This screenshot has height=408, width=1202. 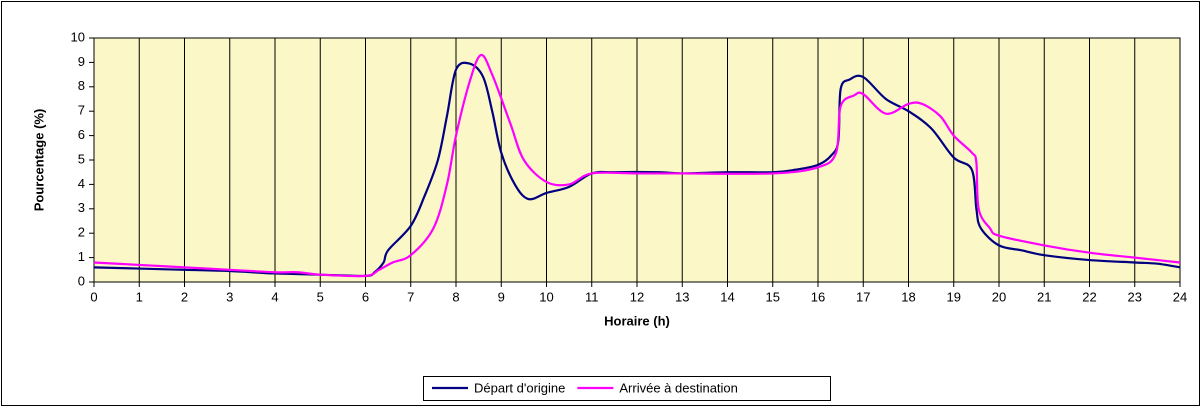 What do you see at coordinates (727, 296) in the screenshot?
I see `x-tick-label: 14` at bounding box center [727, 296].